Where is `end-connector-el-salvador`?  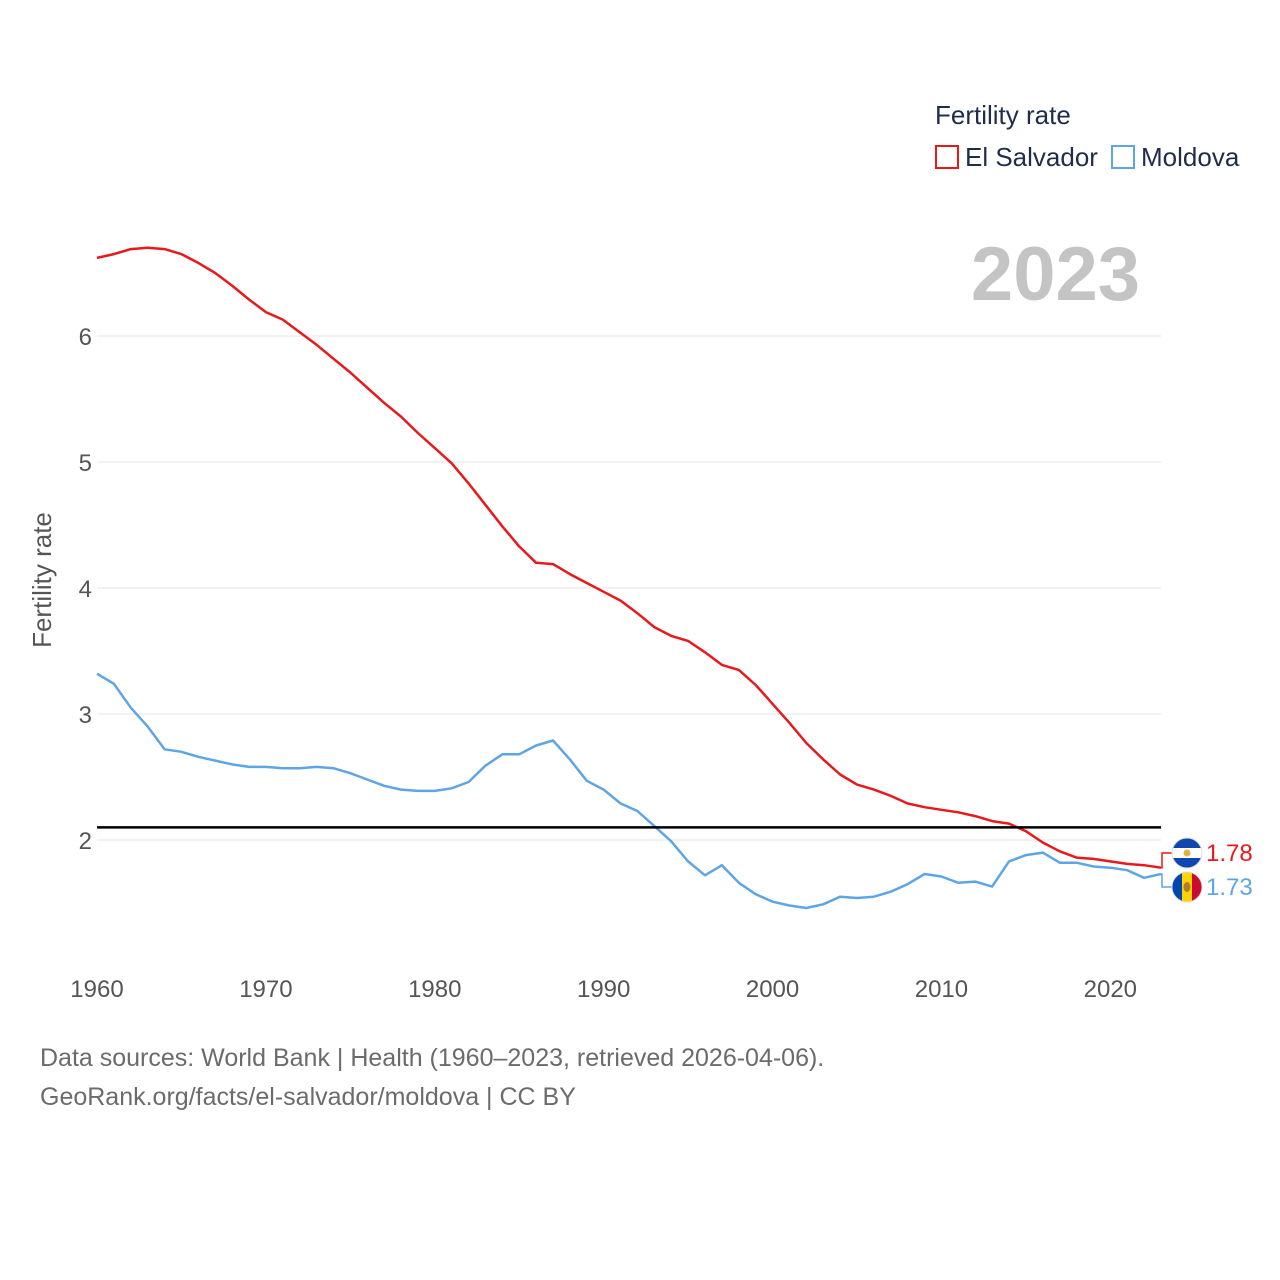 end-connector-el-salvador is located at coordinates (1166, 860).